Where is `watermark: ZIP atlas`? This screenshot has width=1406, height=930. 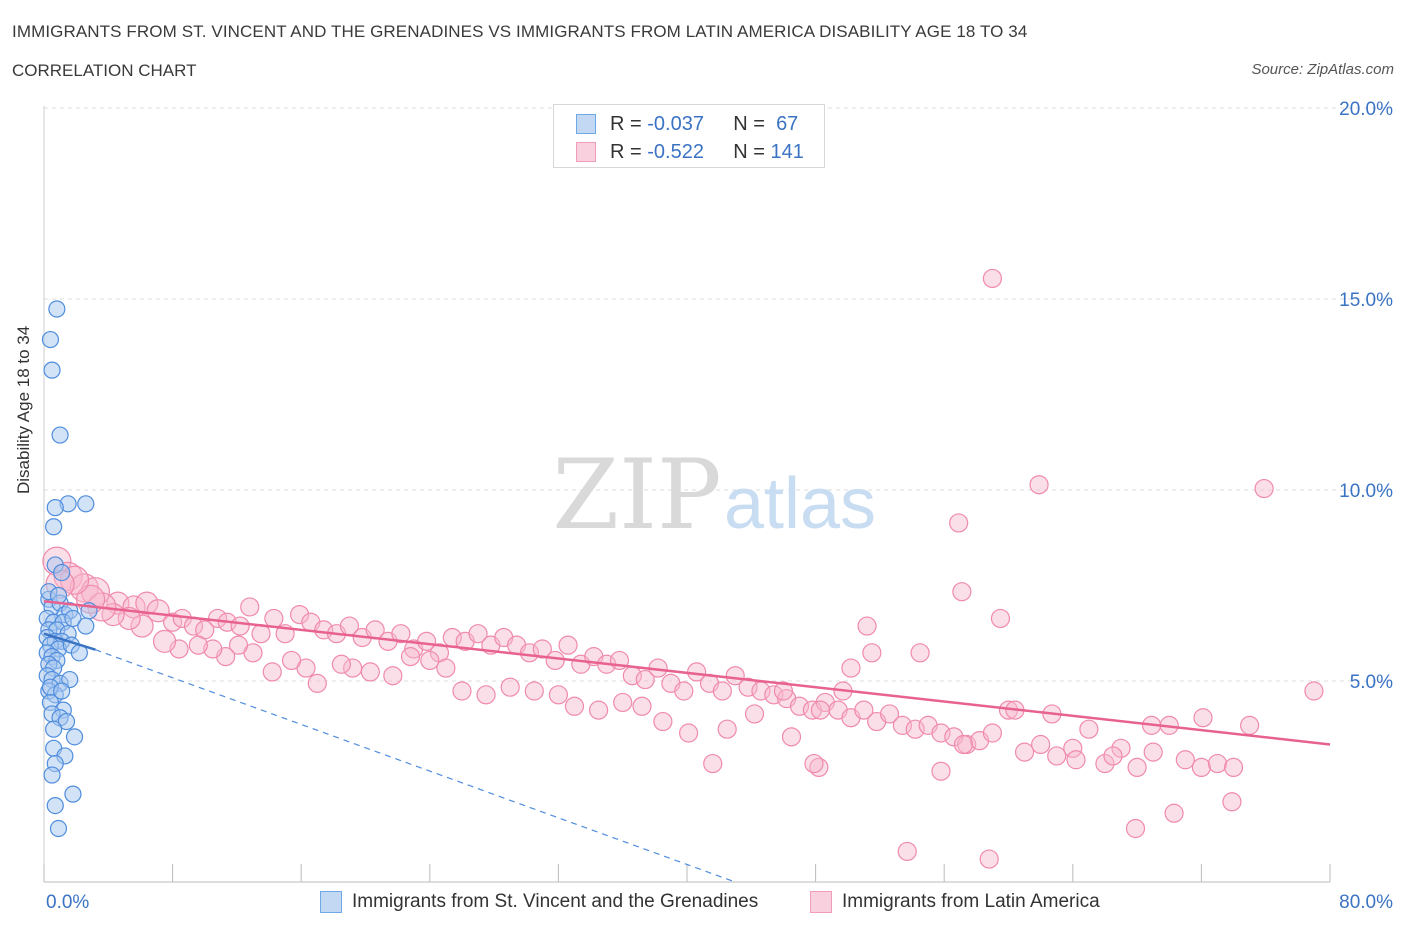 watermark: ZIP atlas is located at coordinates (714, 495).